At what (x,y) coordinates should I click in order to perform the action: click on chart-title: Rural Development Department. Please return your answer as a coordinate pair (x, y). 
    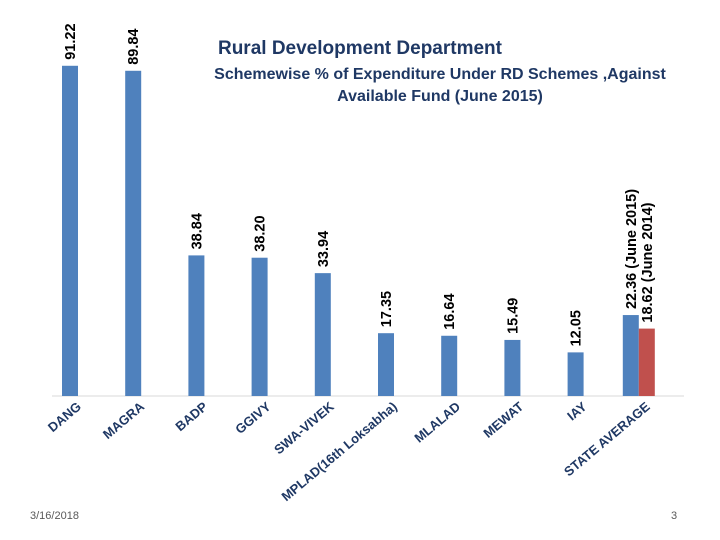
    Looking at the image, I should click on (359, 48).